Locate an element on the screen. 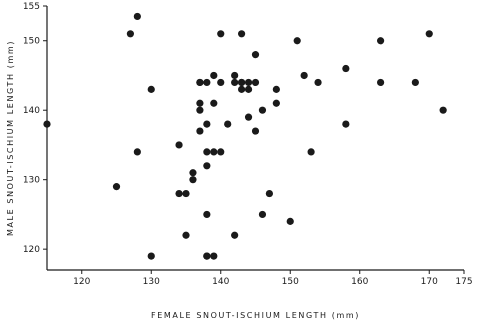 This screenshot has height=325, width=477. x-tick-label-120: 120 is located at coordinates (81, 282).